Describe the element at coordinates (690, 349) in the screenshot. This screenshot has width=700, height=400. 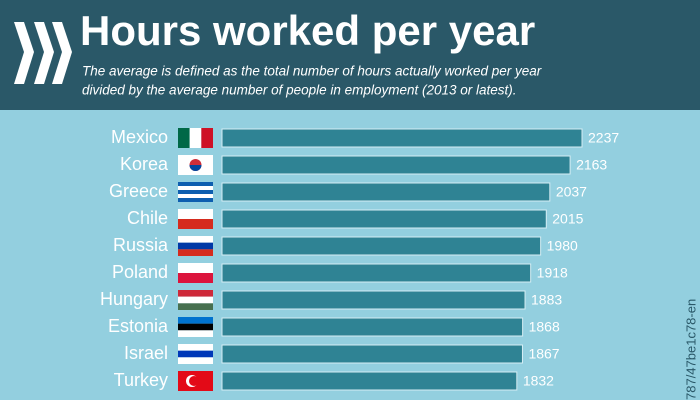
I see `side-note: 787/47be1c78-en` at that location.